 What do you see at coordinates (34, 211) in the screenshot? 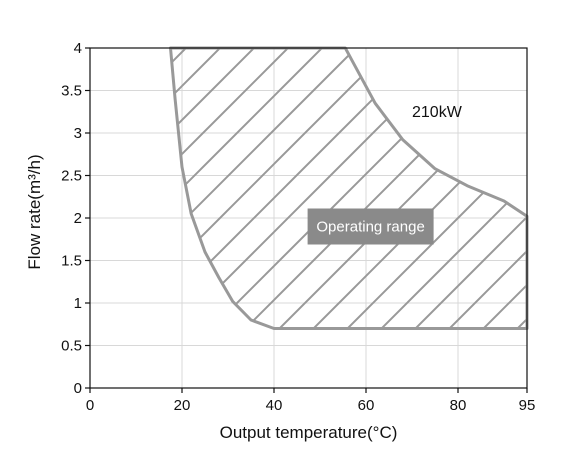
I see `y-axis-title: Flow rate(m³/h)` at bounding box center [34, 211].